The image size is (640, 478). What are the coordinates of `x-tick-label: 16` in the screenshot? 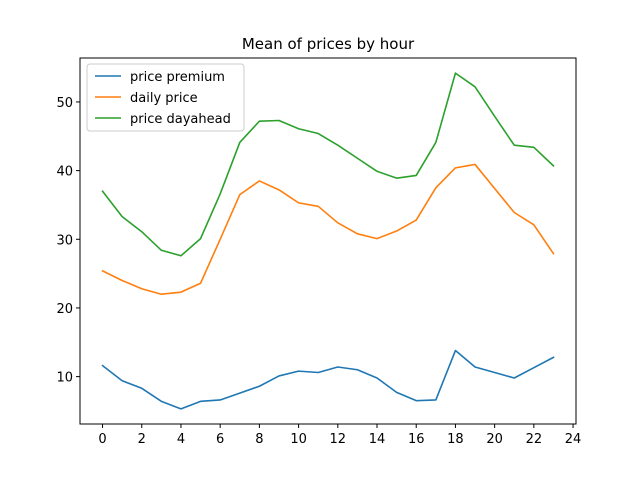 It's located at (416, 439).